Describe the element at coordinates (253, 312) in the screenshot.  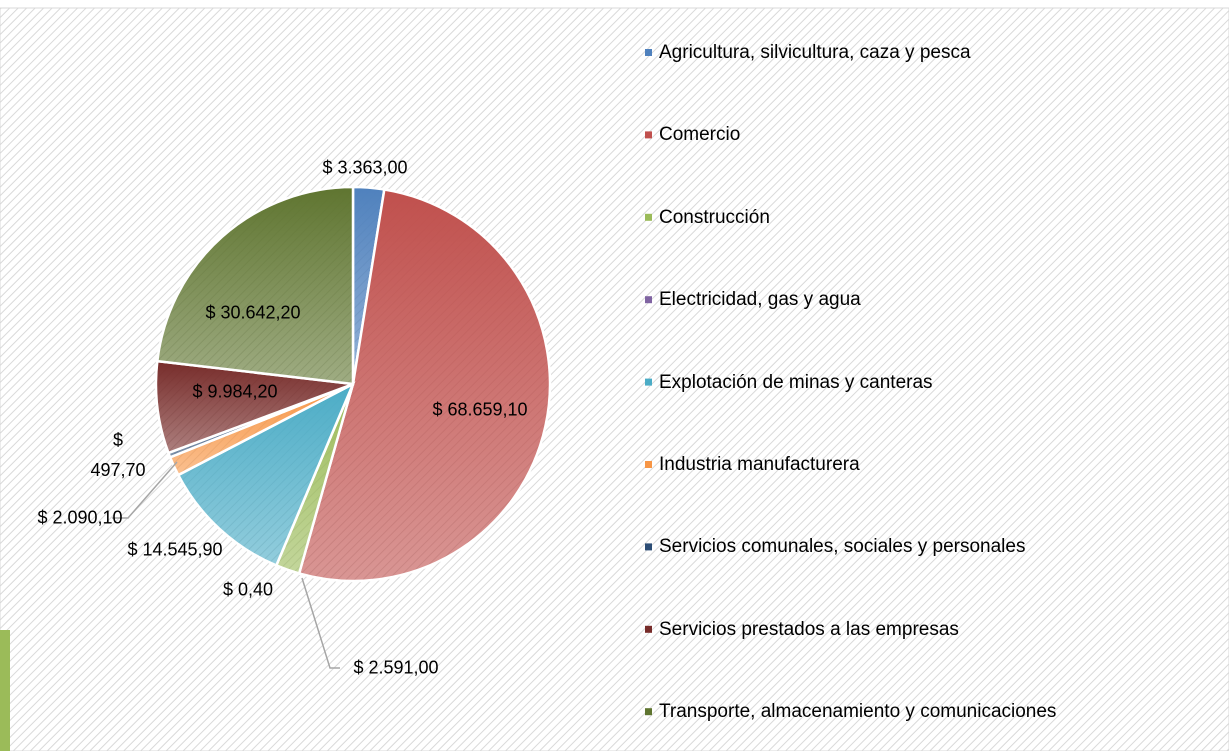
I see `data-label: $ 30.642,20` at that location.